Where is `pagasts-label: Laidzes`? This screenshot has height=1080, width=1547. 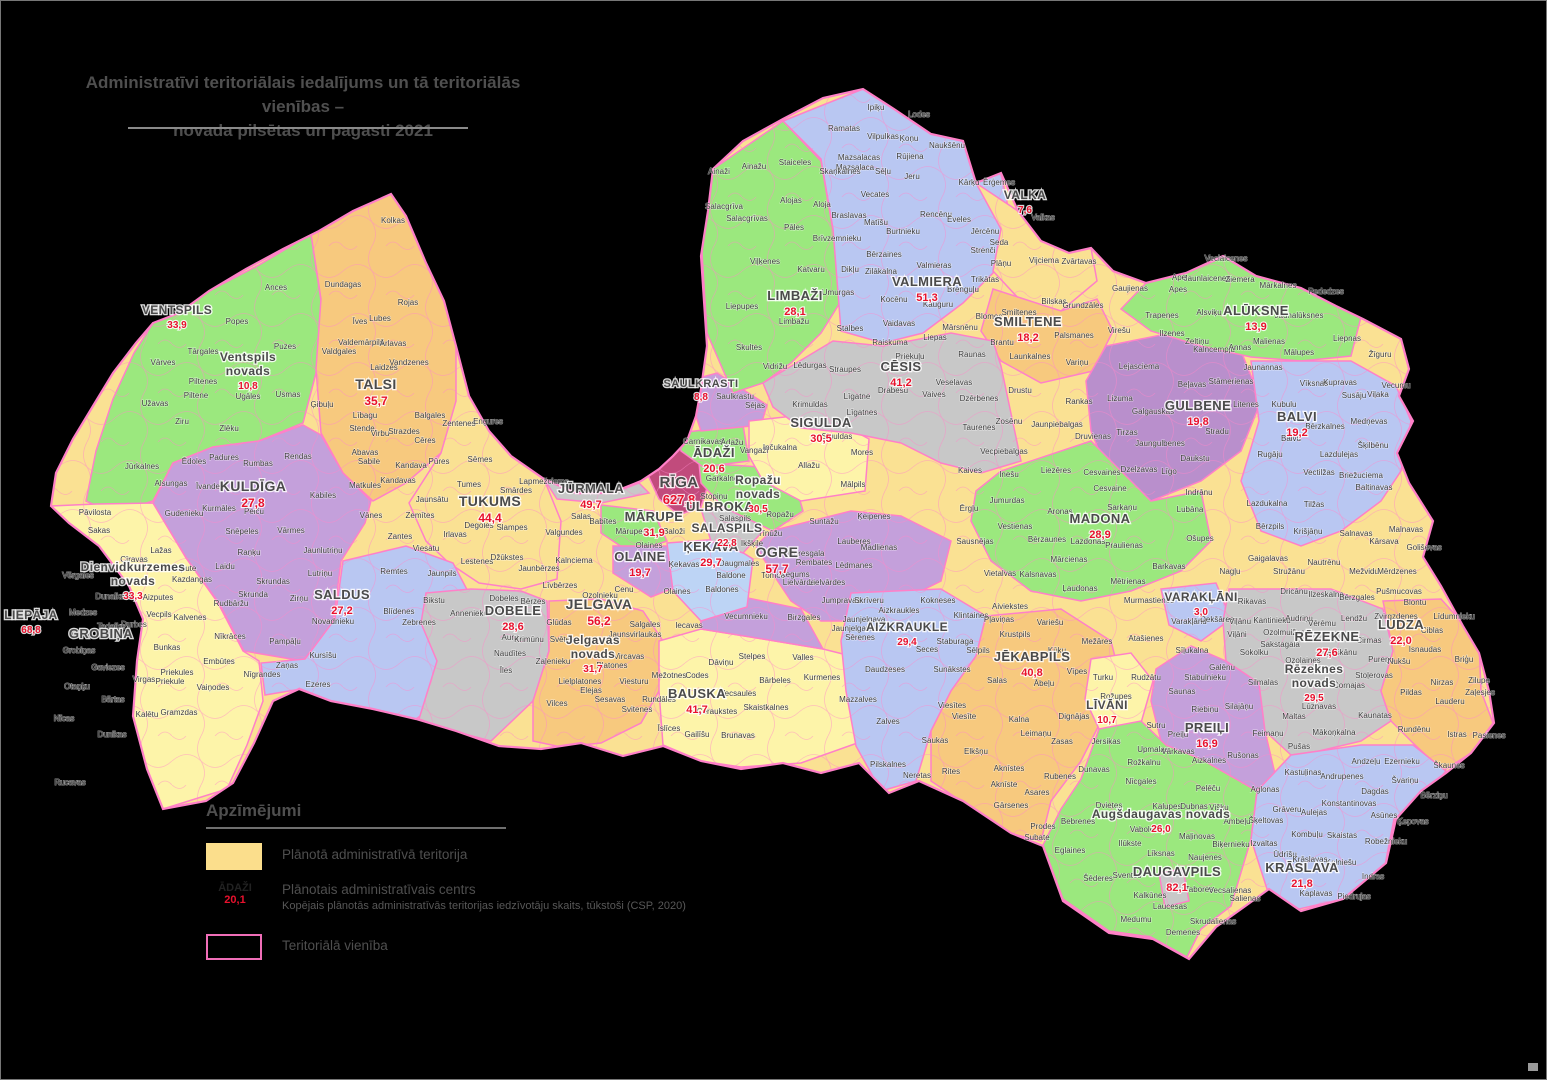 pagasts-label: Laidzes is located at coordinates (384, 367).